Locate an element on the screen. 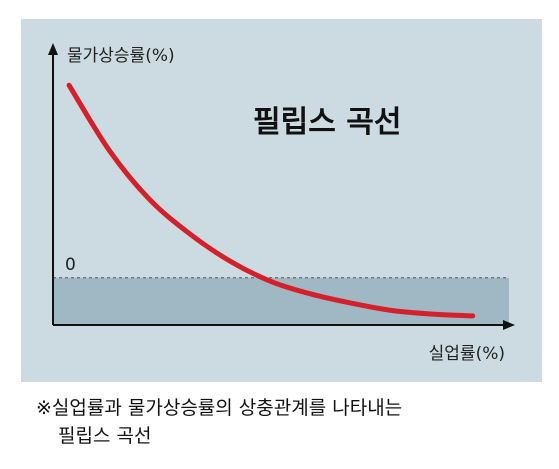 The image size is (559, 469). x-axis-arrow-icon is located at coordinates (509, 325).